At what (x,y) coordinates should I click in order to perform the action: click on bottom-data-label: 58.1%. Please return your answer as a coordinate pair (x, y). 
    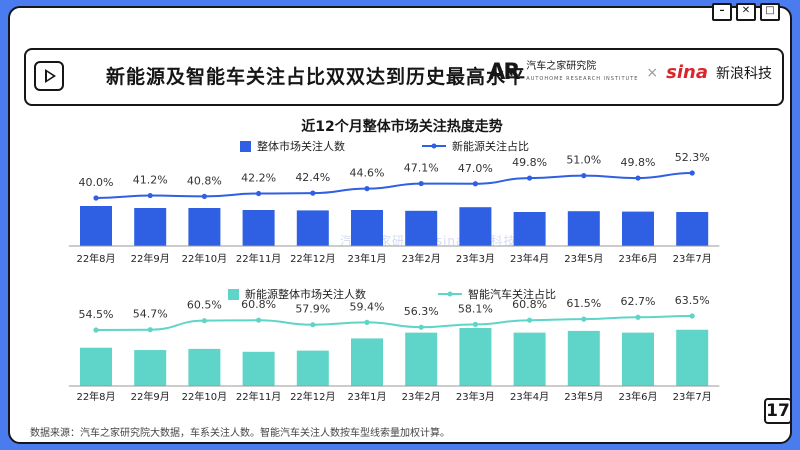
    Looking at the image, I should click on (475, 308).